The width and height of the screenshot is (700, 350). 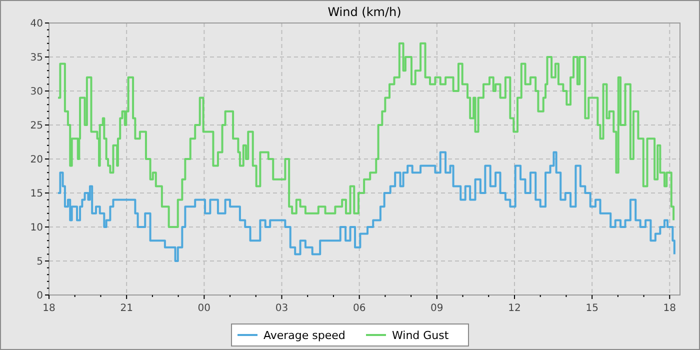 I want to click on x-tick-label: 15, so click(x=592, y=308).